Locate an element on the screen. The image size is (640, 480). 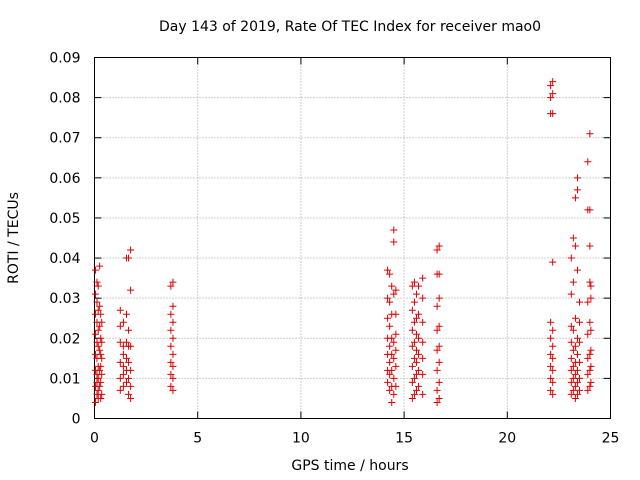
x-tick-label: 10 is located at coordinates (301, 439).